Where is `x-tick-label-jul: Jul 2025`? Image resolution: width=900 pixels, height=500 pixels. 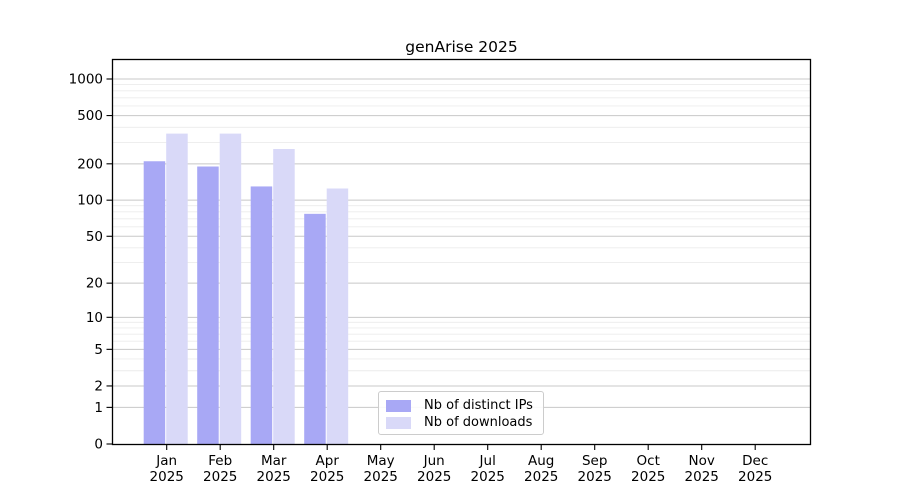
x-tick-label-jul: Jul 2025 is located at coordinates (488, 469).